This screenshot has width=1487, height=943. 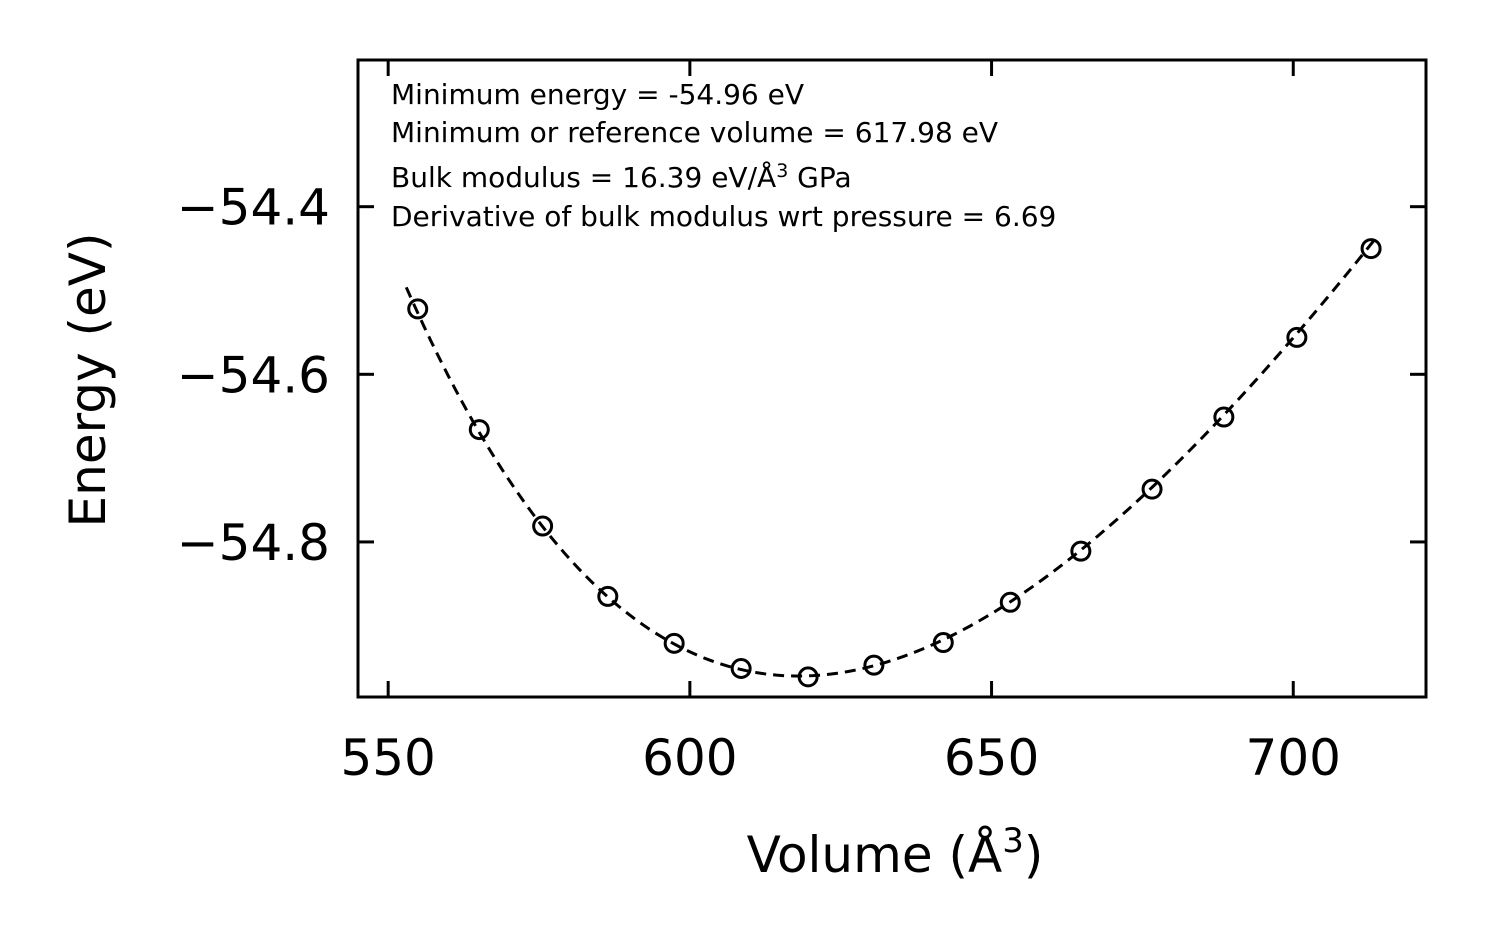 What do you see at coordinates (694, 132) in the screenshot?
I see `annotation-ref-volume: Minimum or reference volume = 617.98 eV` at bounding box center [694, 132].